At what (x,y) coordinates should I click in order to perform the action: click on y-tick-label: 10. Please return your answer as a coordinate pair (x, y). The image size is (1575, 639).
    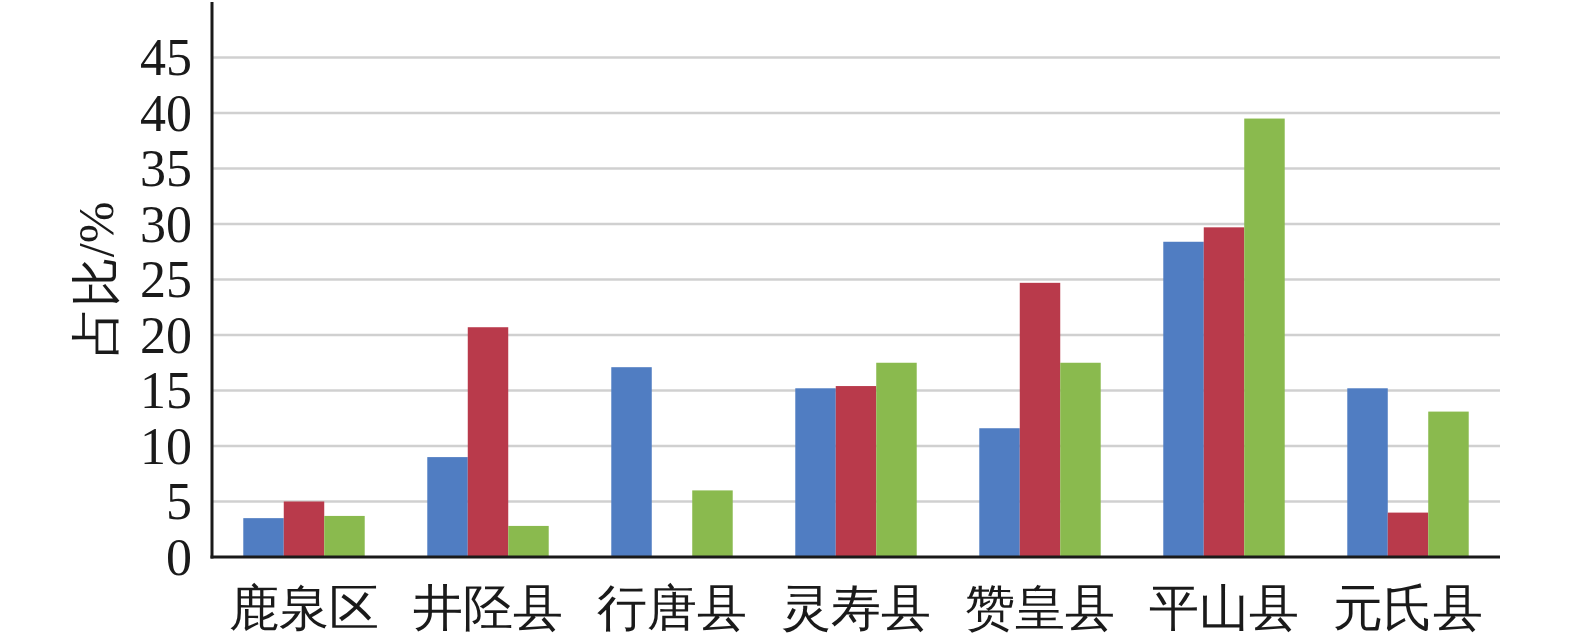
    Looking at the image, I should click on (166, 446).